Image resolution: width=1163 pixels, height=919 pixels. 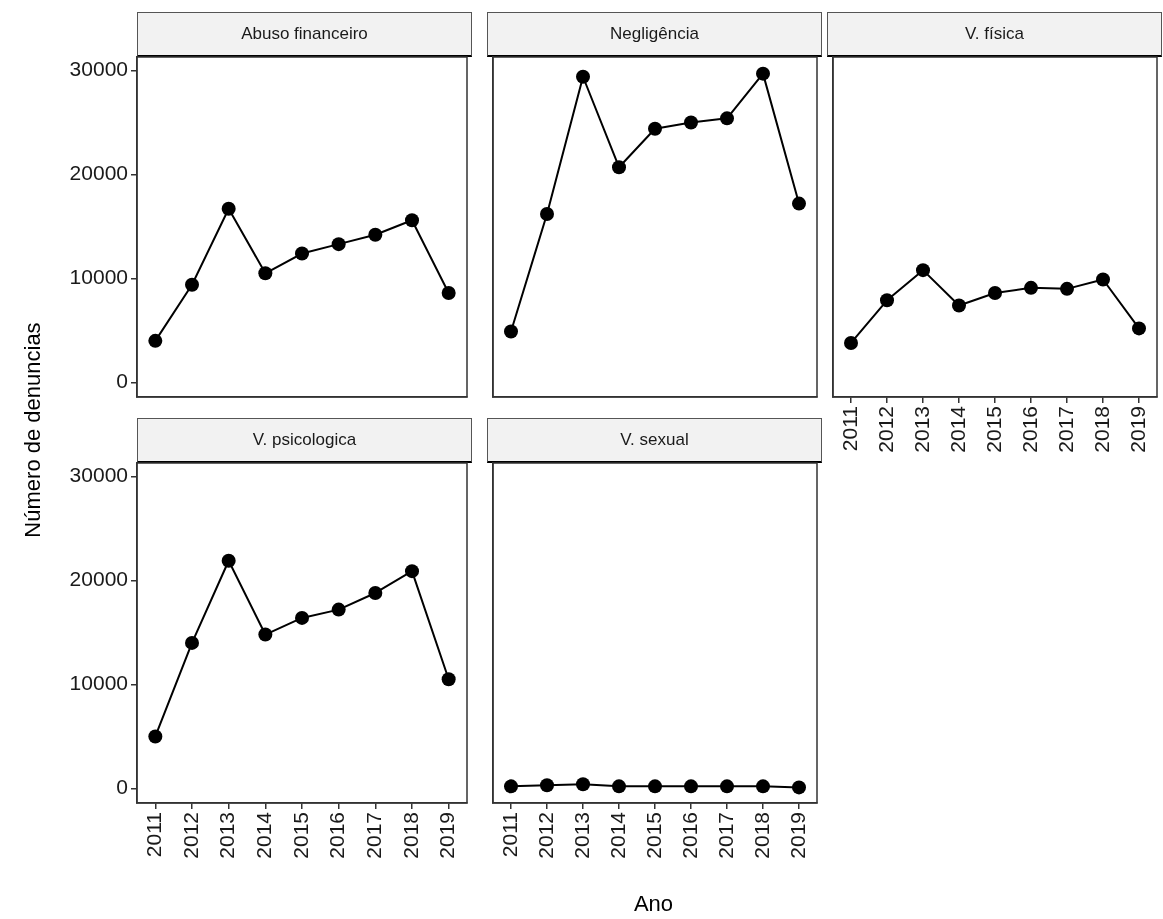 I want to click on chart-title: Negligência, so click(x=654, y=34).